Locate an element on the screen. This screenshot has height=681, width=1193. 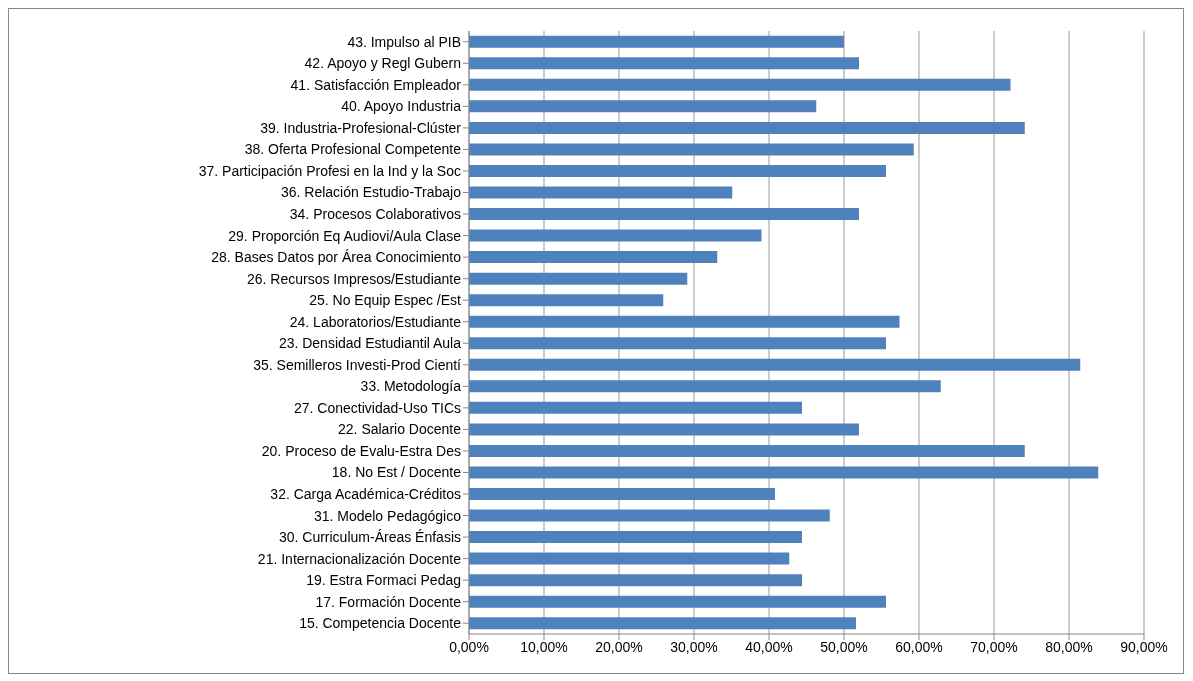
y-tick-label: 21. Internacionalización Docente is located at coordinates (359, 558).